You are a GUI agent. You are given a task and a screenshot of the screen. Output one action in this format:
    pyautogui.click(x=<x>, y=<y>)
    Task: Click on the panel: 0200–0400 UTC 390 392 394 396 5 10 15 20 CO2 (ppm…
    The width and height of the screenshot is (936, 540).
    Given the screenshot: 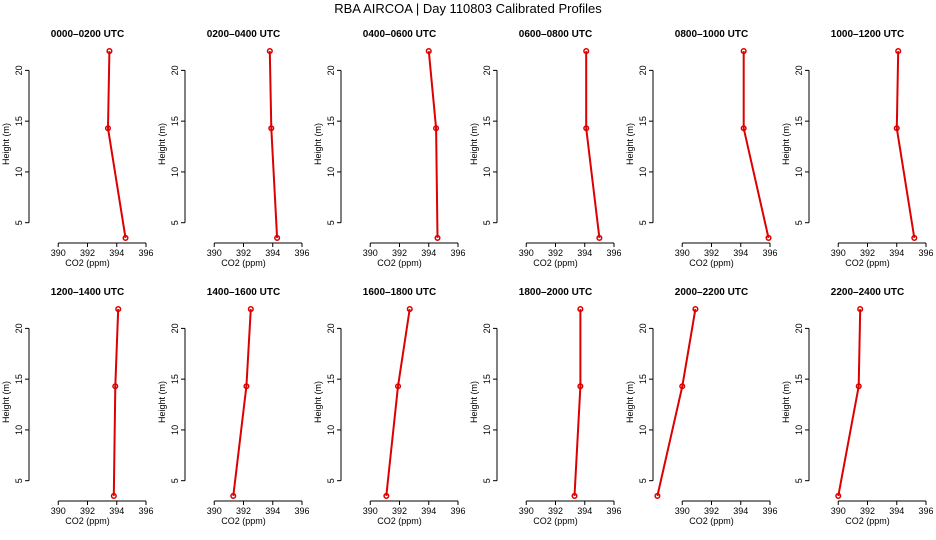 What is the action you would take?
    pyautogui.click(x=233, y=148)
    